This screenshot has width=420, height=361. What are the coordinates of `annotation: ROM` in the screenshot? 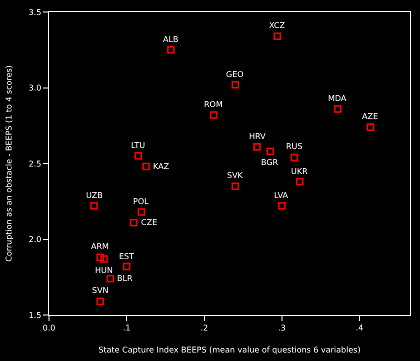 It's located at (213, 104).